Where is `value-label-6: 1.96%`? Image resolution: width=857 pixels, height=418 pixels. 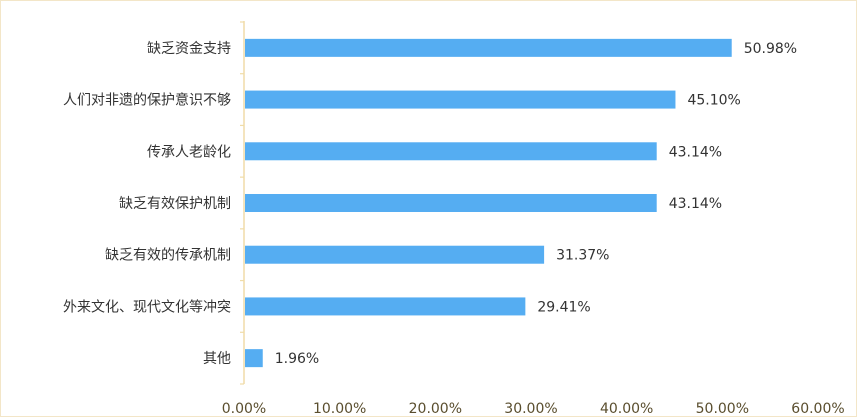 value-label-6: 1.96% is located at coordinates (297, 359).